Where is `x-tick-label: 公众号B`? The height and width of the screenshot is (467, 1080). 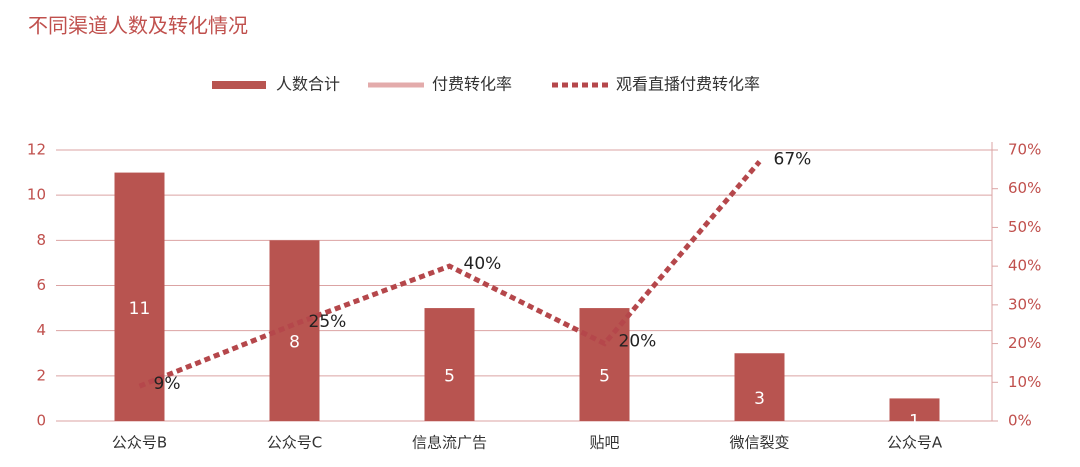 x-tick-label: 公众号B is located at coordinates (139, 443).